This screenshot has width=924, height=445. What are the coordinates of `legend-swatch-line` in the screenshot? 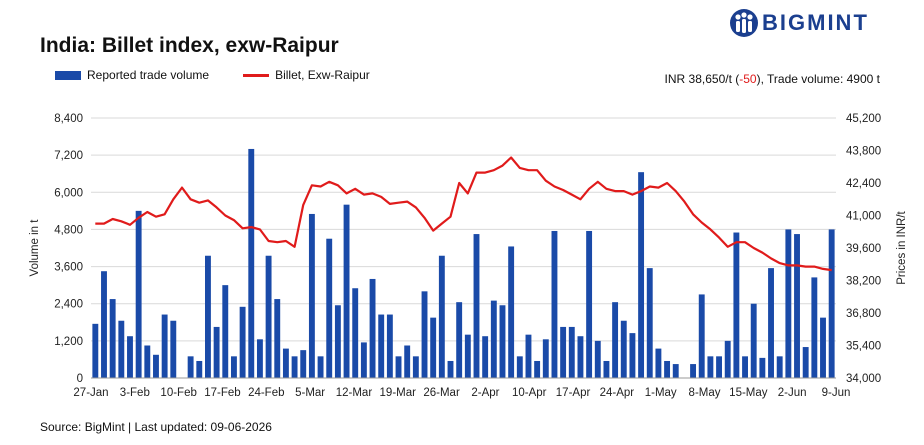 It's located at (256, 75).